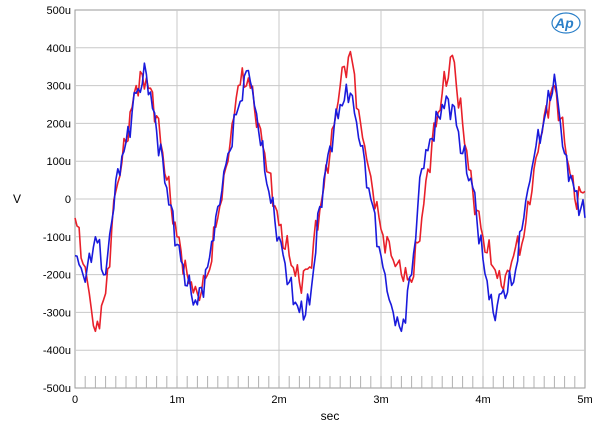 The height and width of the screenshot is (432, 600). What do you see at coordinates (380, 400) in the screenshot?
I see `x-tick-label: 3m` at bounding box center [380, 400].